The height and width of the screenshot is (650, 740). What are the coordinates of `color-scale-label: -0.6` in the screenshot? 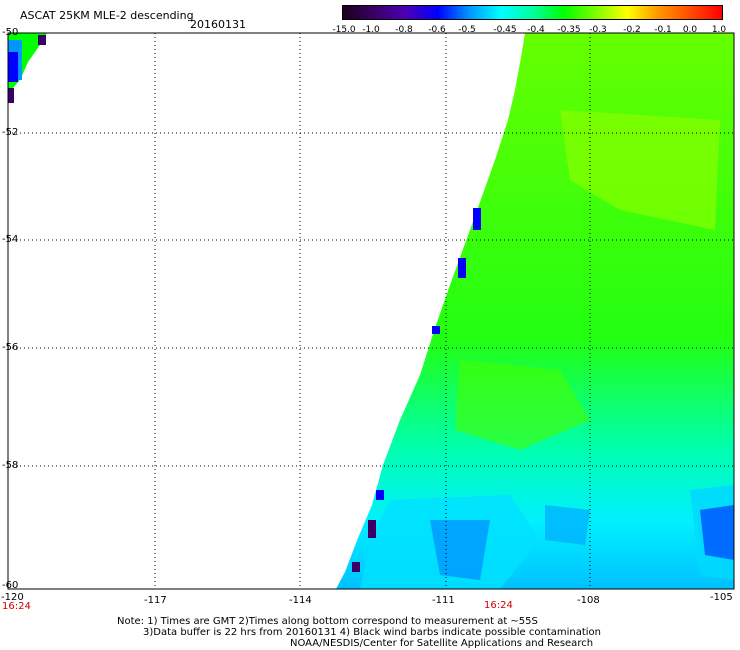 It's located at (437, 30).